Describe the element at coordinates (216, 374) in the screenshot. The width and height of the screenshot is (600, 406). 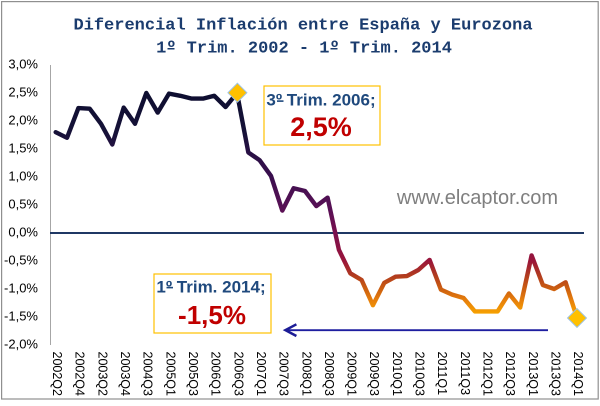
I see `svg-text: 2006Q1` at that location.